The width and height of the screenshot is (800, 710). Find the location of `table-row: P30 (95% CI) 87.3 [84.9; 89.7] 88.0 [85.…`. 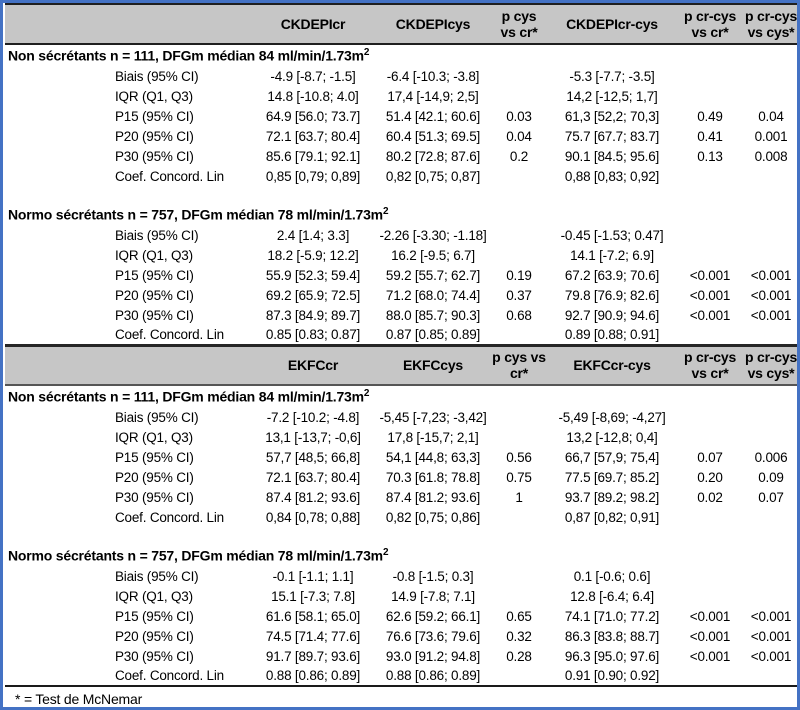

table-row: P30 (95% CI) 87.3 [84.9; 89.7] 88.0 [85.… is located at coordinates (401, 315).